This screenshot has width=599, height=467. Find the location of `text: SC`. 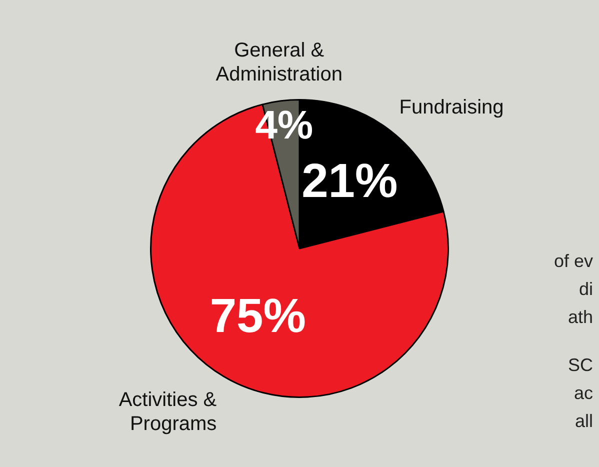

text: SC is located at coordinates (580, 364).